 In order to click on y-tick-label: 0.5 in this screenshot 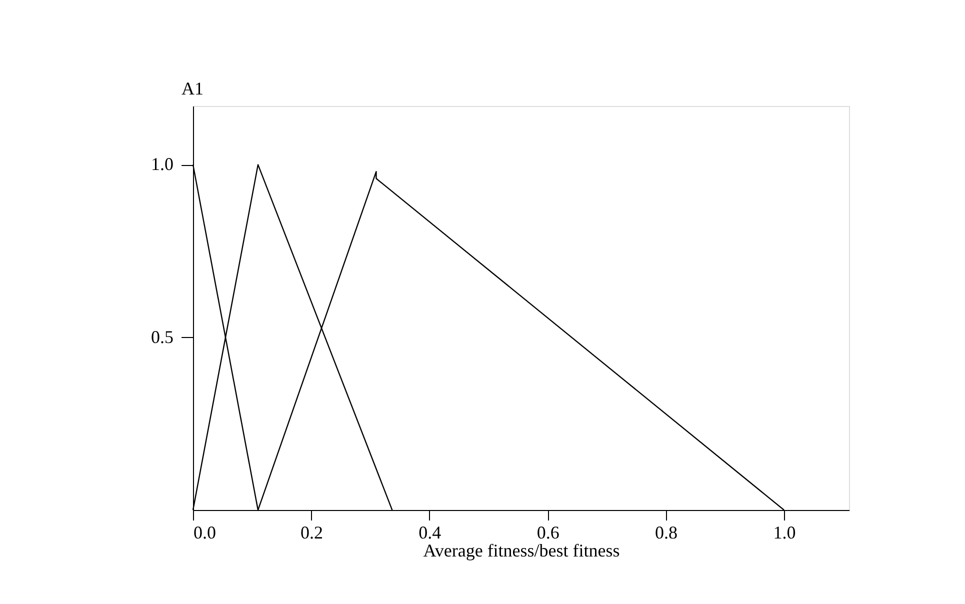, I will do `click(162, 336)`.